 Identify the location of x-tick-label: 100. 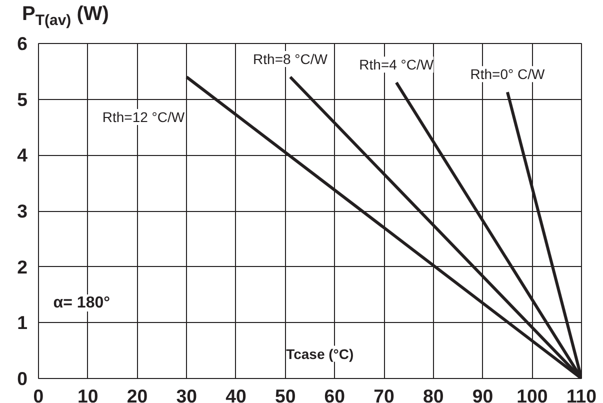
(532, 394).